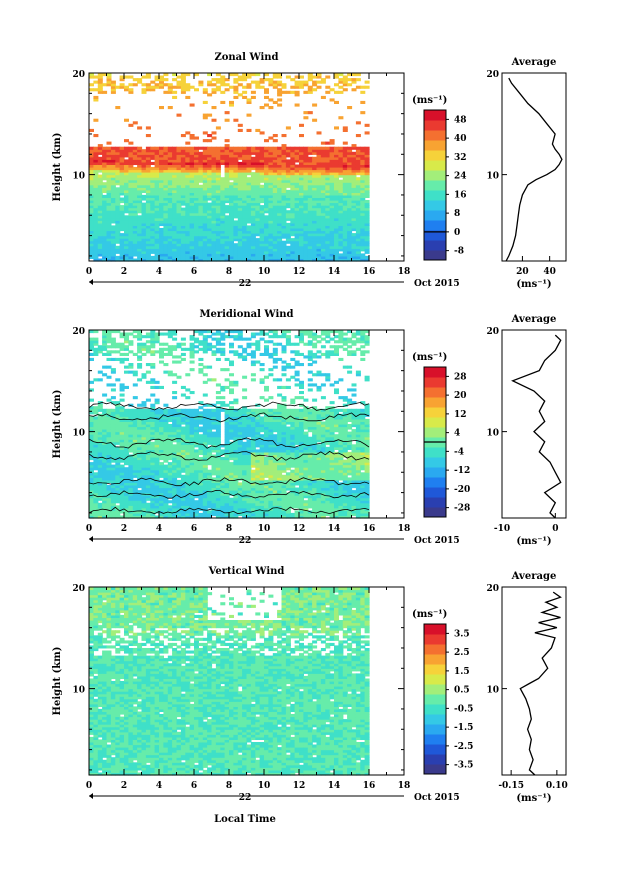  I want to click on average-unit: (ms⁻¹), so click(533, 284).